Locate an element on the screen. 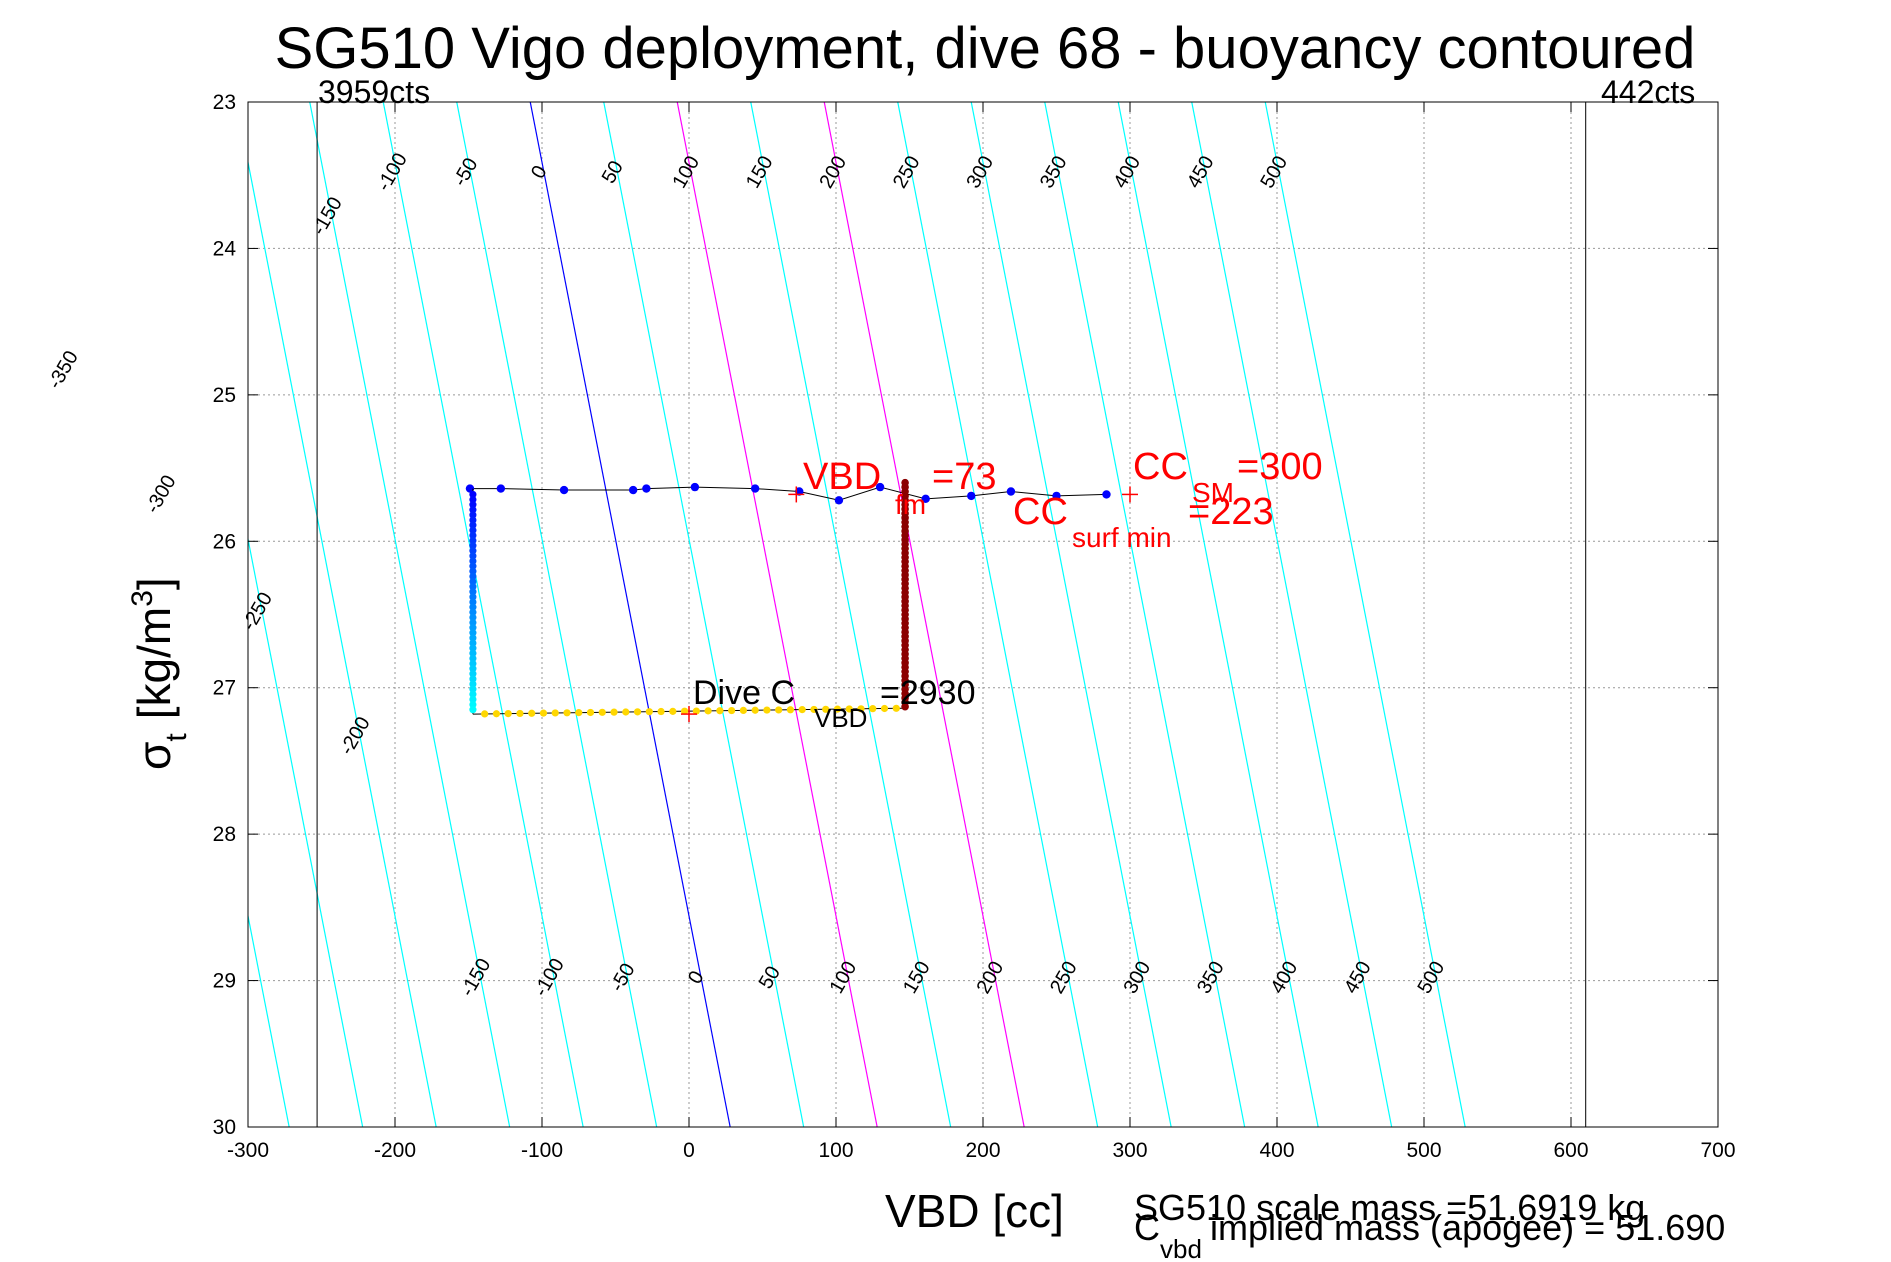 The image size is (1891, 1262). contour-label: 400 is located at coordinates (1127, 172).